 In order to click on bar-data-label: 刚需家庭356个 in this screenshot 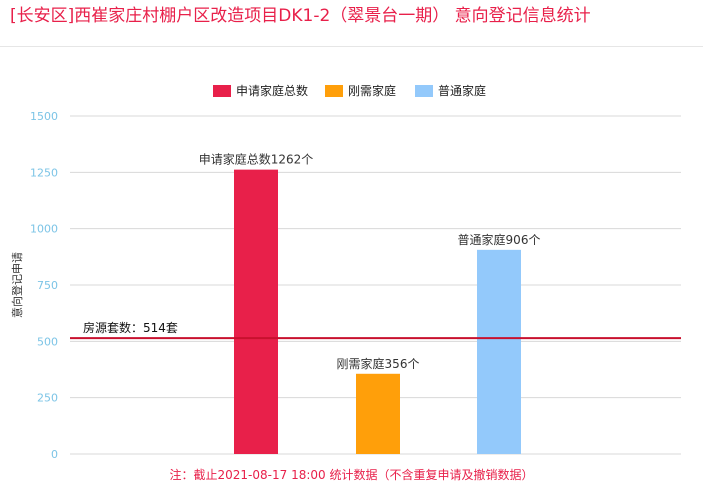, I will do `click(378, 363)`.